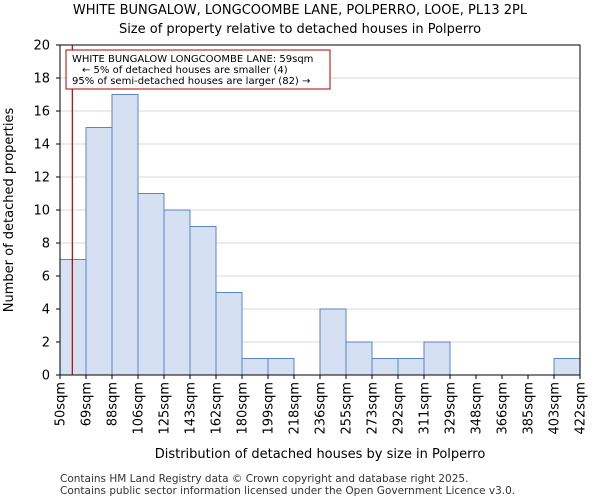 This screenshot has width=600, height=500. What do you see at coordinates (399, 408) in the screenshot?
I see `x-tick-label: 292sqm` at bounding box center [399, 408].